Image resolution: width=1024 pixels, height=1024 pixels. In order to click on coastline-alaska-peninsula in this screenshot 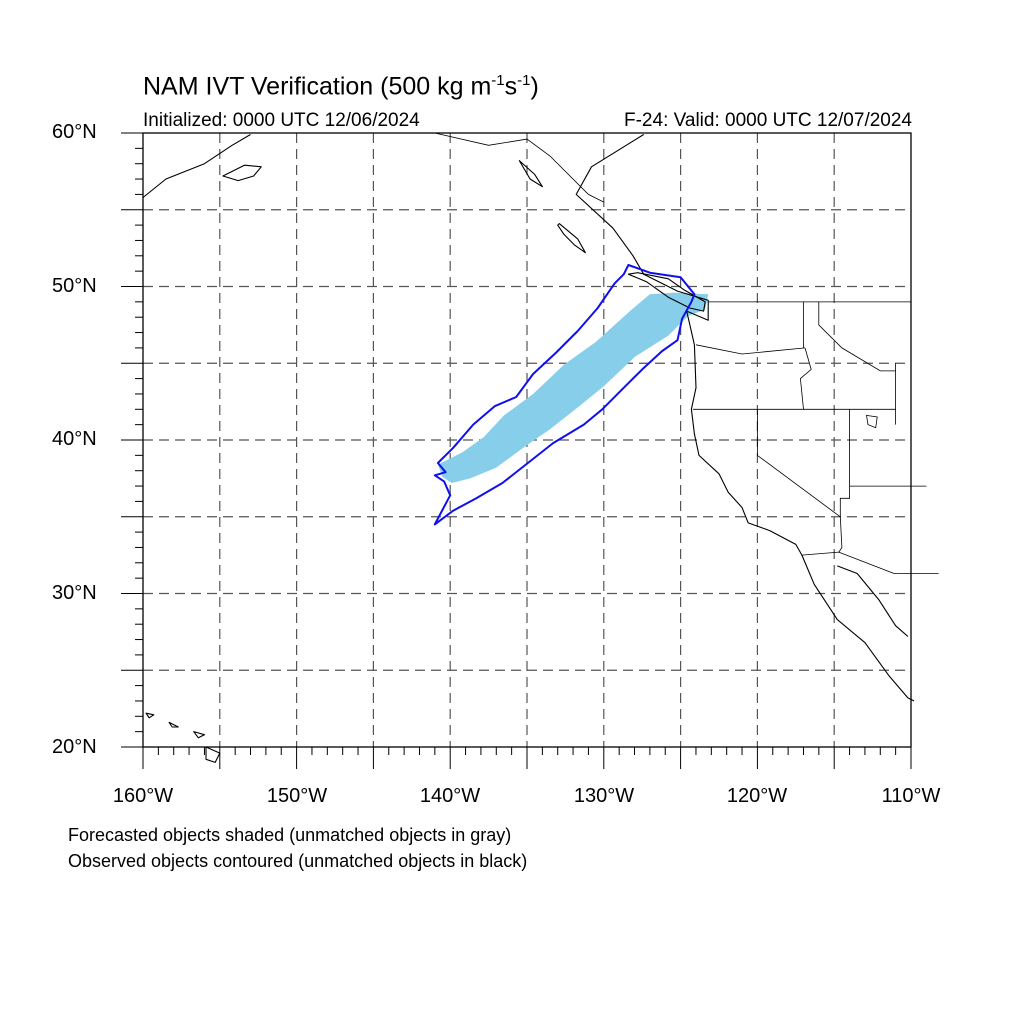, I will do `click(196, 166)`.